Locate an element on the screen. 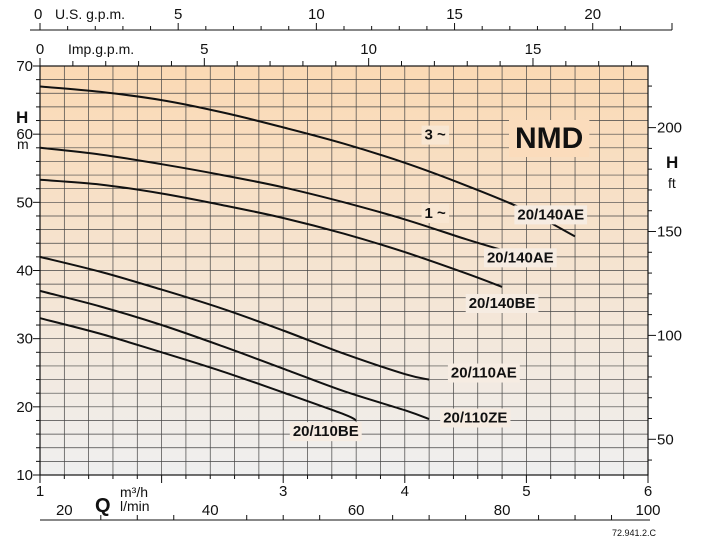 The image size is (704, 539). x-axis-symbol: Q is located at coordinates (103, 506).